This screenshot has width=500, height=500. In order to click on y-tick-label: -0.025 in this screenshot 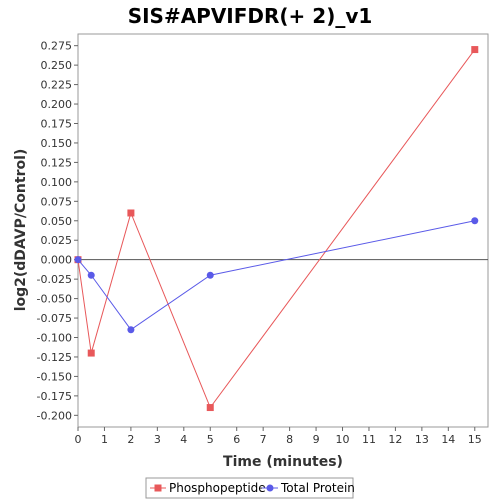, I will do `click(54, 279)`.